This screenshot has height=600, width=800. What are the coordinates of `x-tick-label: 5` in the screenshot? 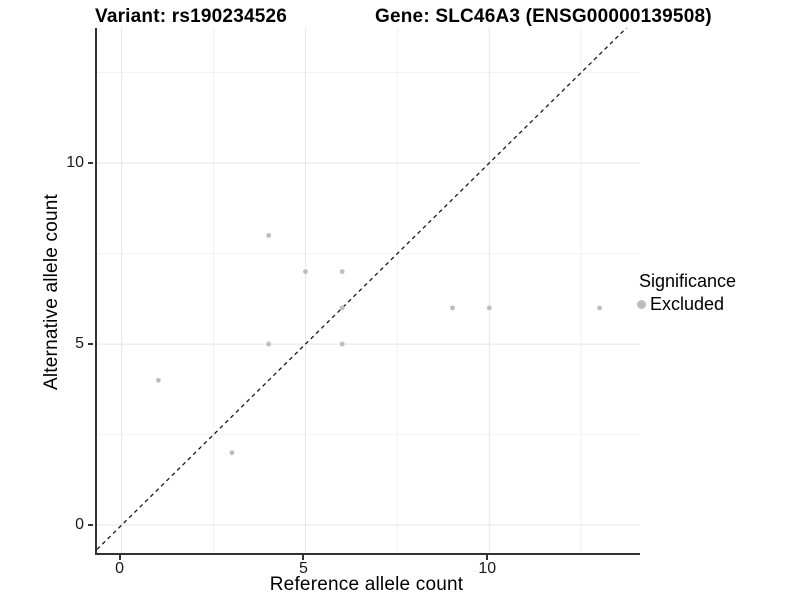 It's located at (303, 568).